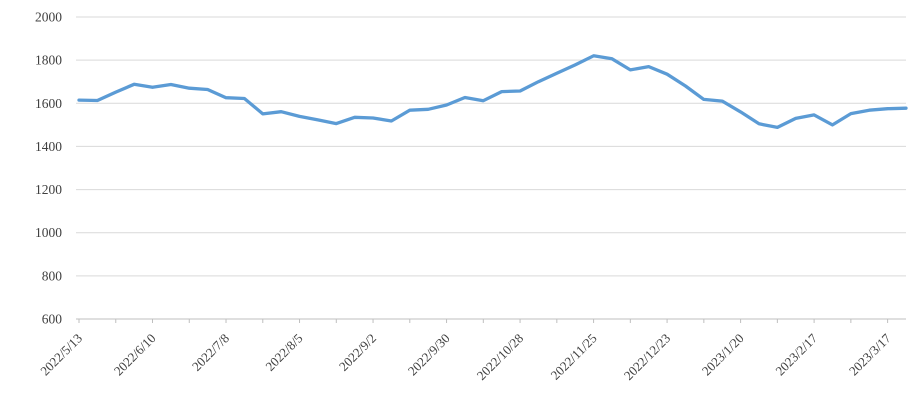 Image resolution: width=913 pixels, height=415 pixels. Describe the element at coordinates (48, 232) in the screenshot. I see `y-tick-label: 1000` at that location.